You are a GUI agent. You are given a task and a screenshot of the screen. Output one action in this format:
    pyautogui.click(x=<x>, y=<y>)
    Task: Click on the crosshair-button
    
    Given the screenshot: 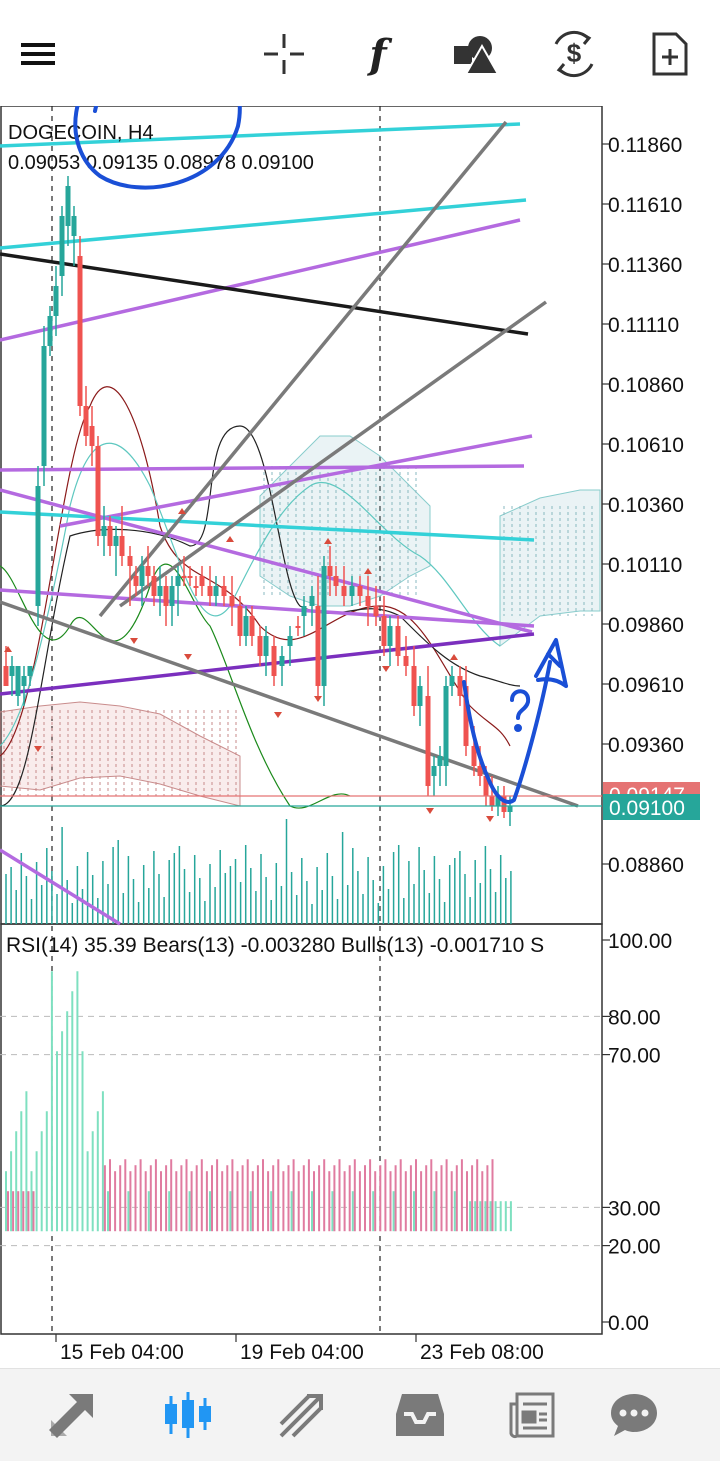 What is the action you would take?
    pyautogui.click(x=284, y=54)
    